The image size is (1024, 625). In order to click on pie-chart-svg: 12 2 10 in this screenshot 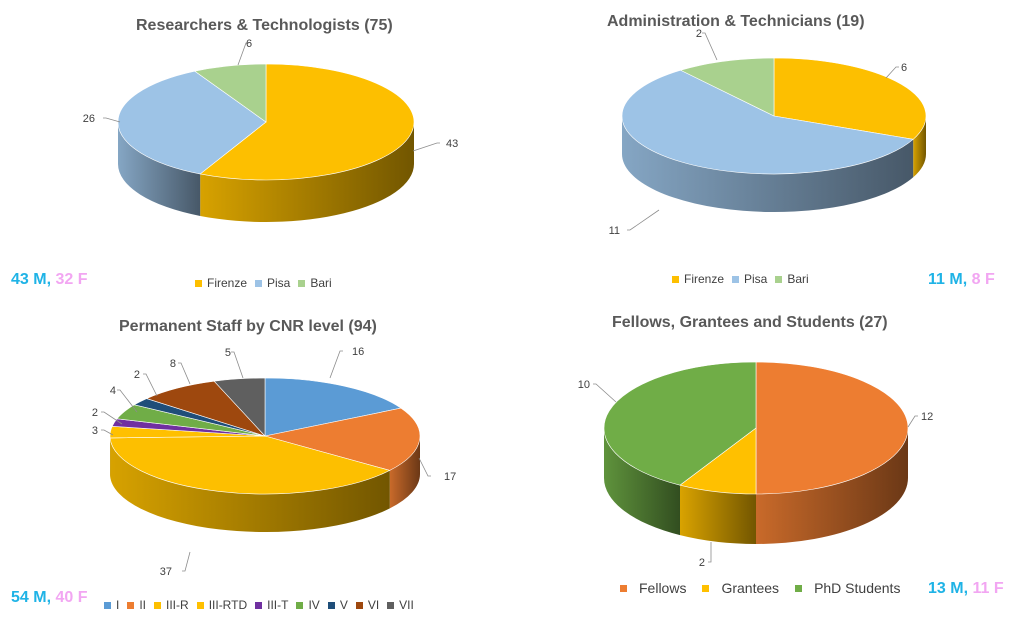, I will do `click(755, 465)`.